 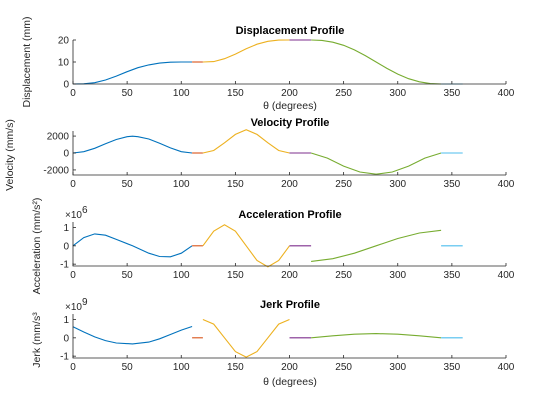 What do you see at coordinates (37, 340) in the screenshot?
I see `y-axis-label: Jerk (mm/s³` at bounding box center [37, 340].